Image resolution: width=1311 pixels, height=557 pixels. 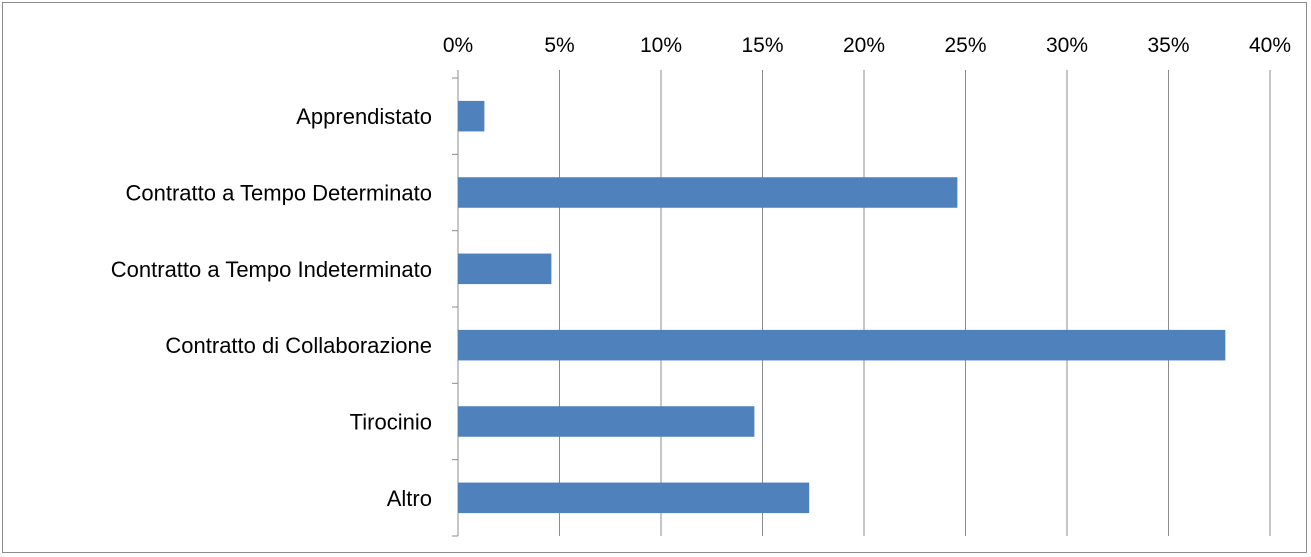 I want to click on category-label: Apprendistato, so click(x=364, y=116).